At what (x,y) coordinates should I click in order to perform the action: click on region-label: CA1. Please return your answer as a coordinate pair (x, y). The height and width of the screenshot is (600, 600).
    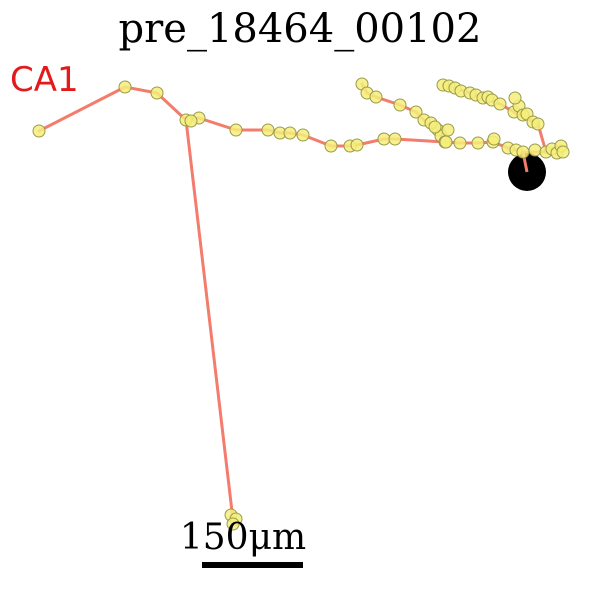
    Looking at the image, I should click on (44, 80).